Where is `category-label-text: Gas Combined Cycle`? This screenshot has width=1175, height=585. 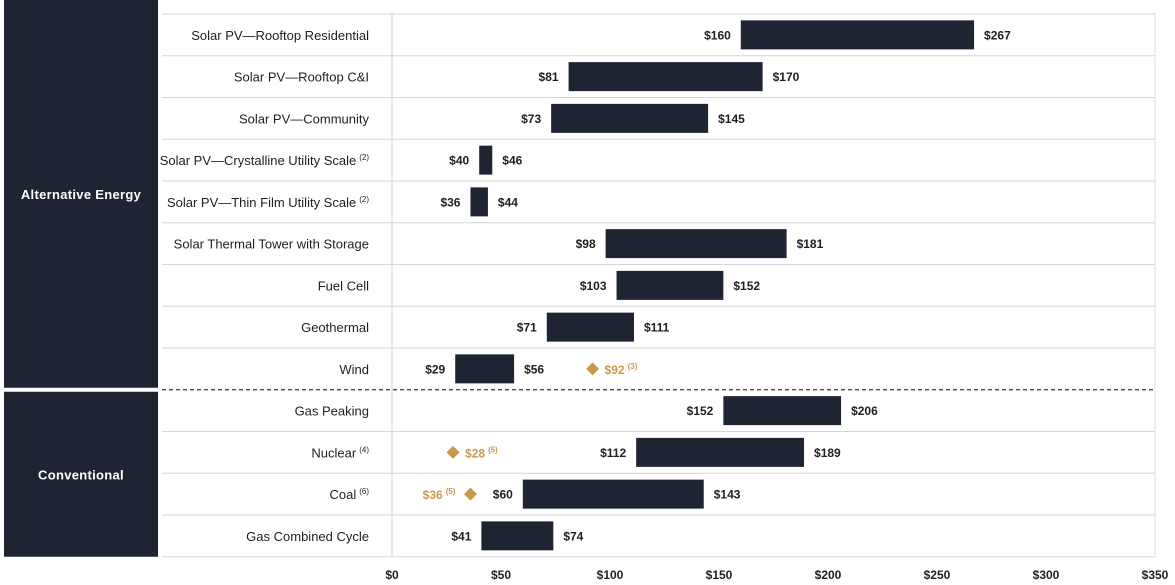 category-label-text: Gas Combined Cycle is located at coordinates (307, 536).